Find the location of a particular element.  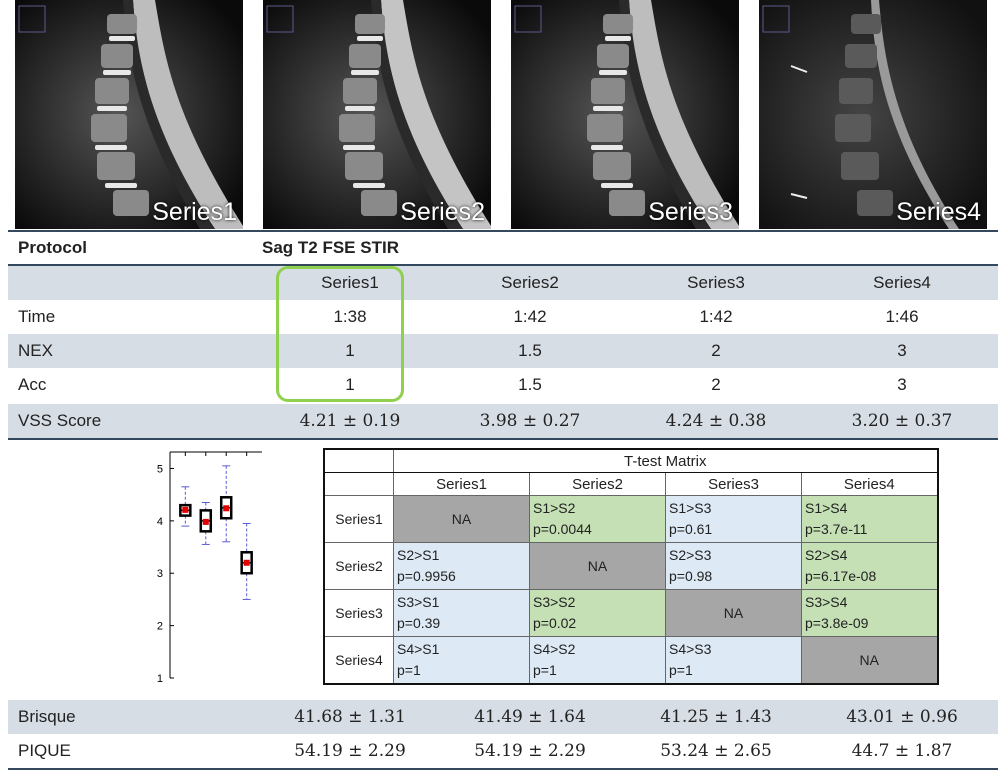

row-label: Brisque is located at coordinates (47, 716).